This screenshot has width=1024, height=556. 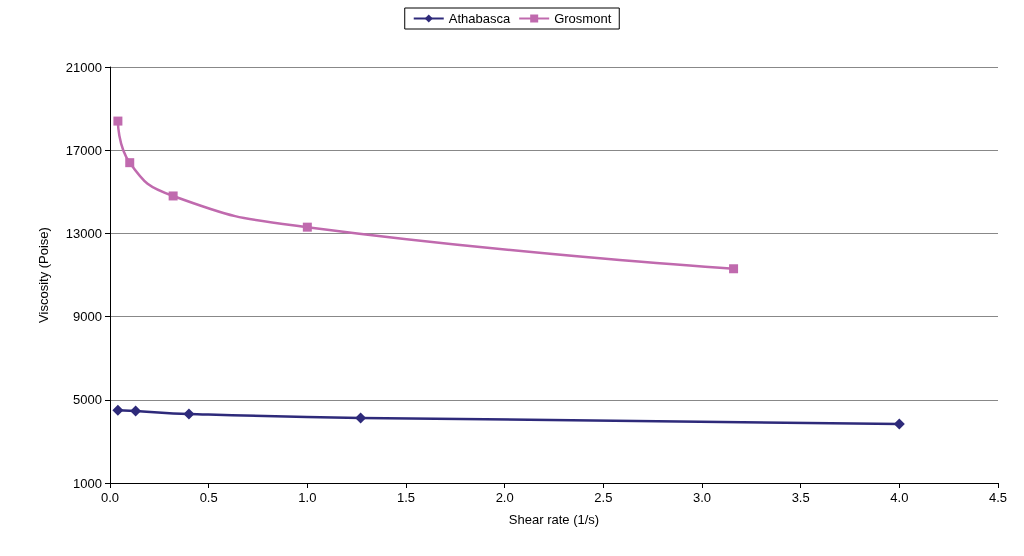 I want to click on legend-label: Grosmont, so click(x=583, y=18).